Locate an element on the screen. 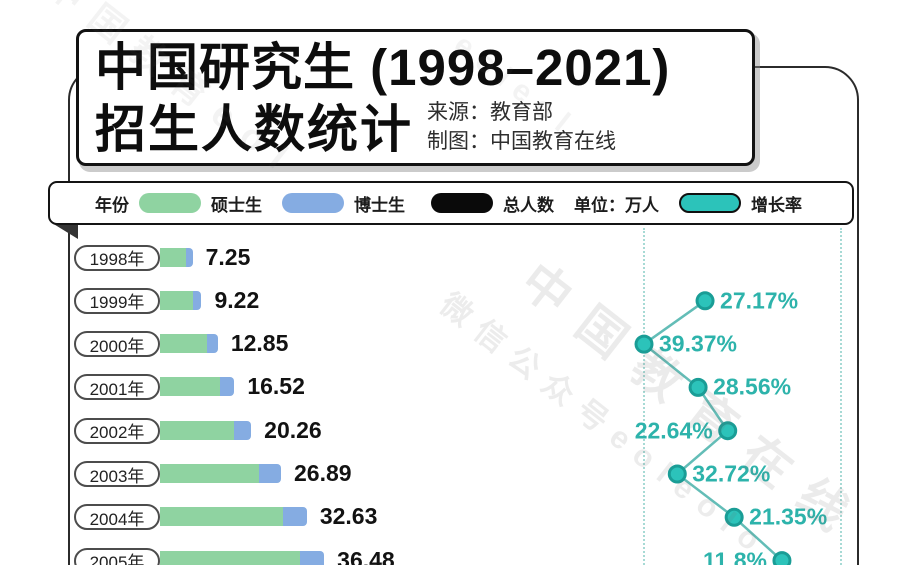 The width and height of the screenshot is (900, 565). year-row: 2000年 12.85 is located at coordinates (450, 344).